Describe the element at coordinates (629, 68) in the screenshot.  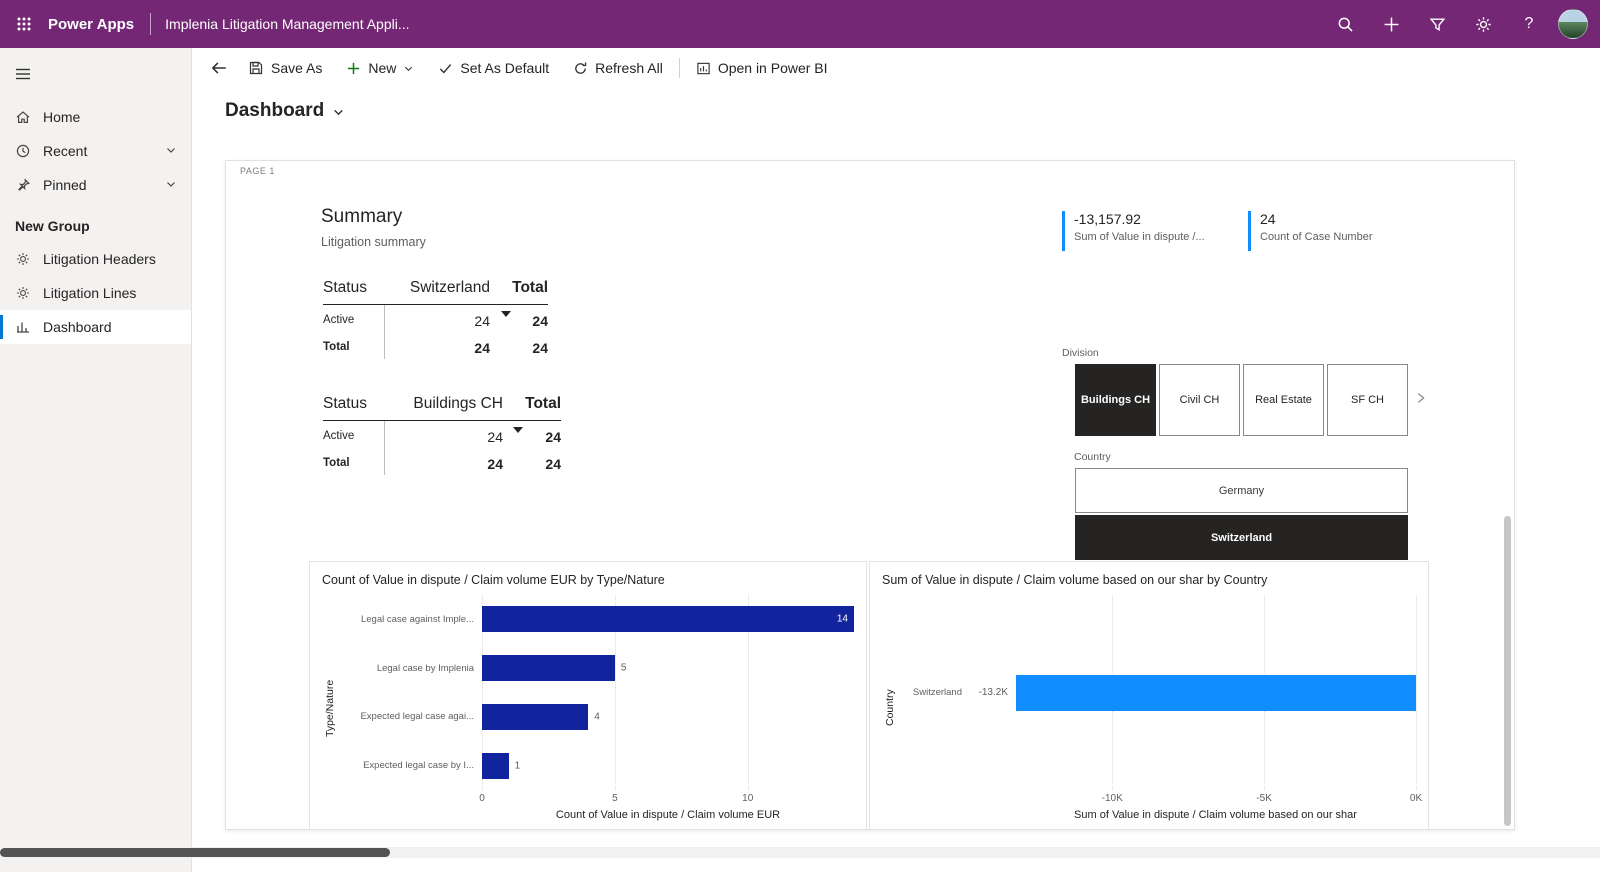
I see `refresh-all-label: Refresh All` at that location.